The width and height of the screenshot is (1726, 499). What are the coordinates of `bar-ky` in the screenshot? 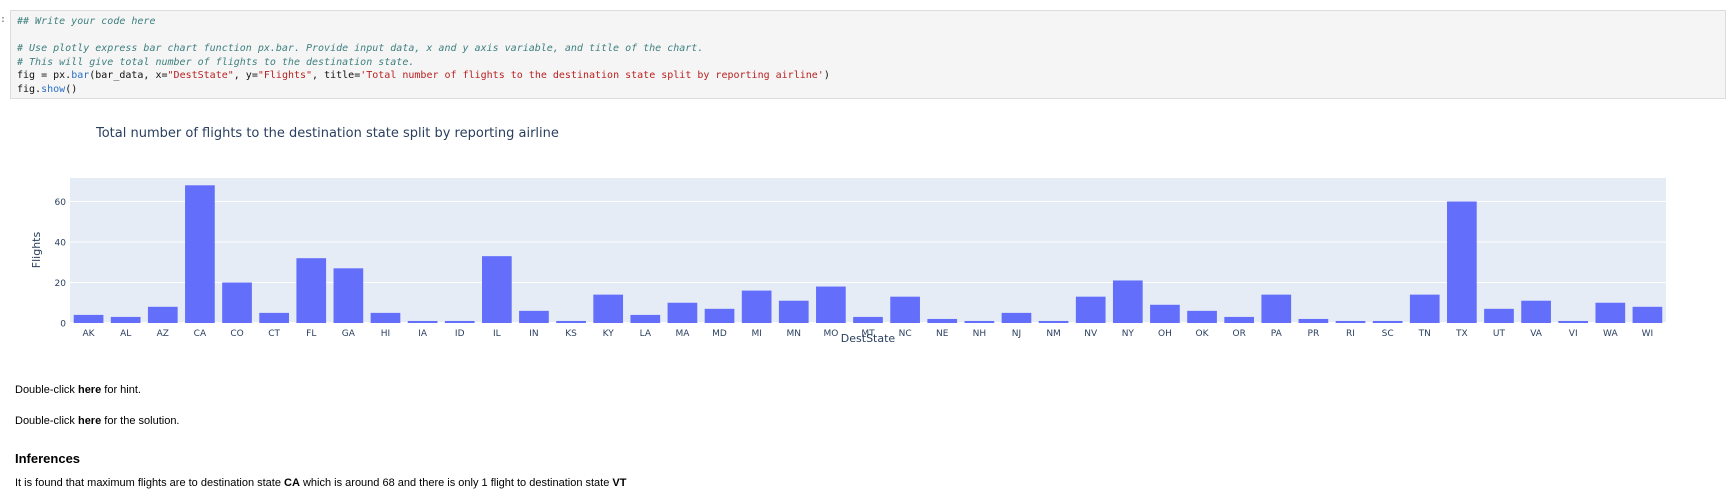 It's located at (608, 309).